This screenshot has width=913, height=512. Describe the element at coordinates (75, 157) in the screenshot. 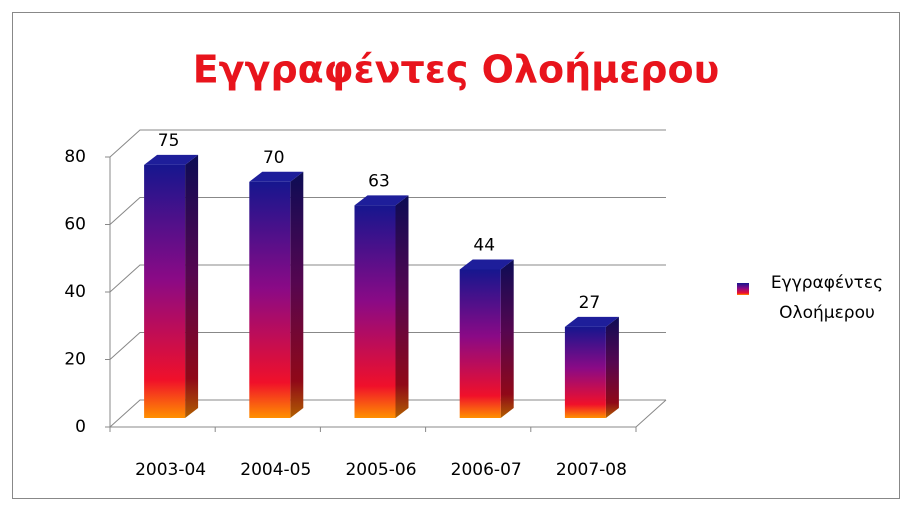

I see `y-tick-label: 80` at that location.